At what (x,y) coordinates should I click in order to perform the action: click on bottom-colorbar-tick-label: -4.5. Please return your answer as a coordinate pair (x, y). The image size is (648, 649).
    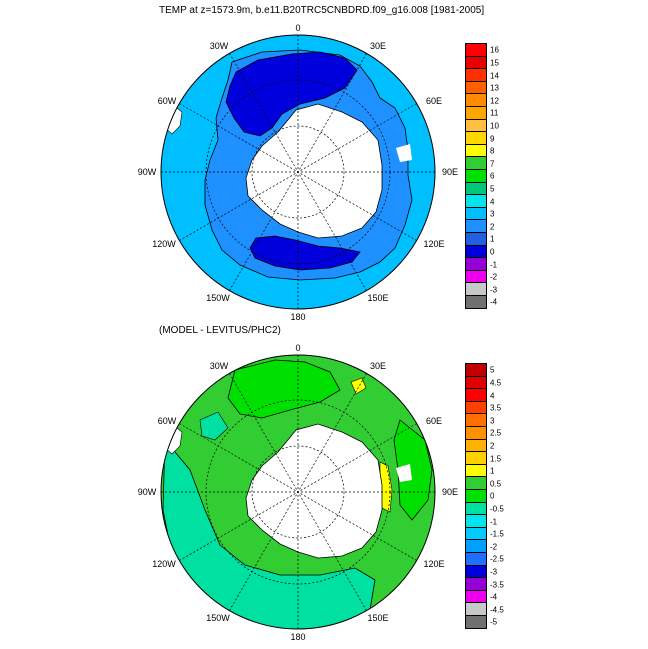
    Looking at the image, I should click on (497, 610).